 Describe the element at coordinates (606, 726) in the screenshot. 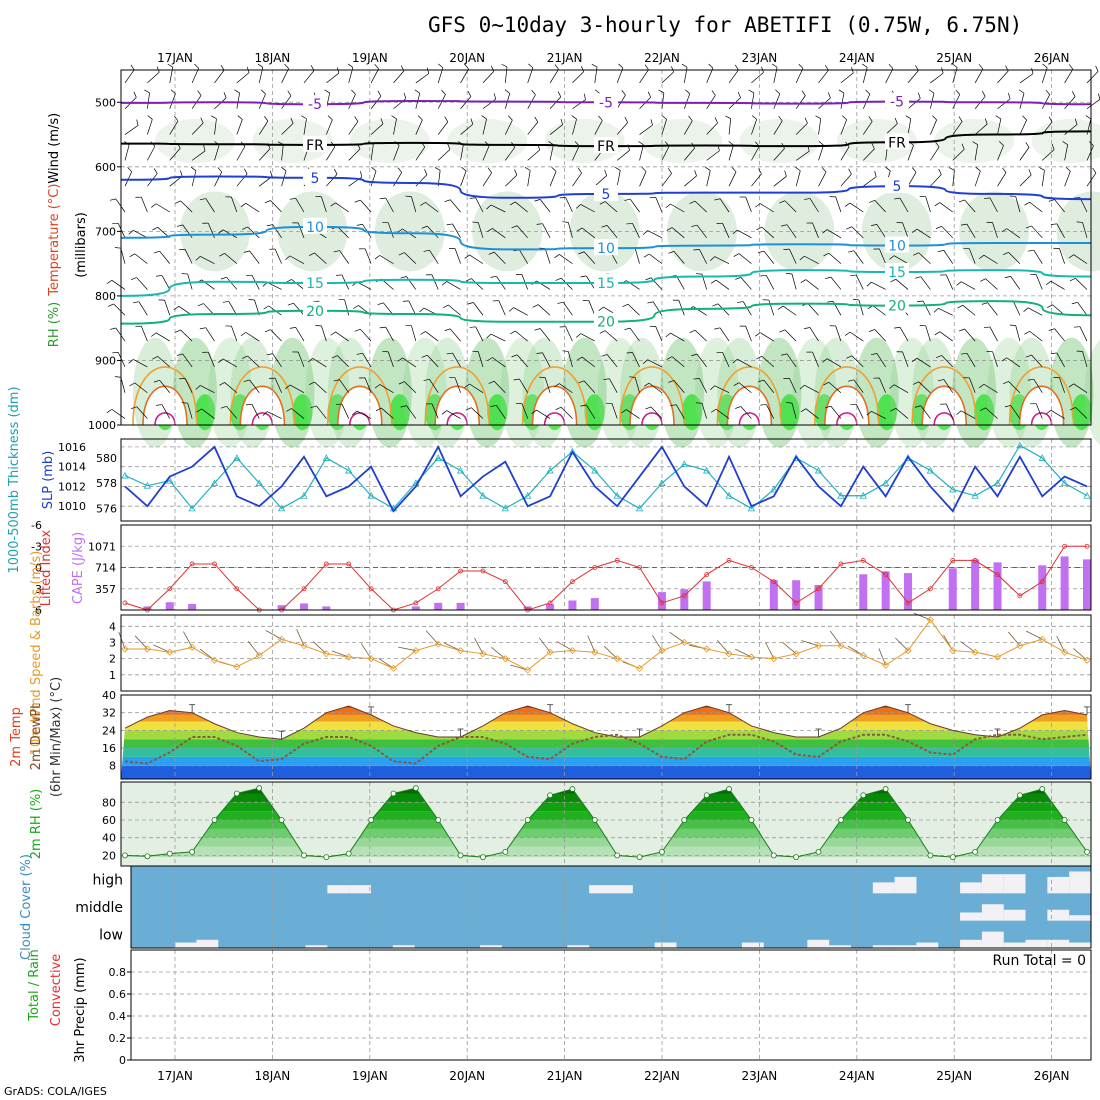

I see `temp-band` at that location.